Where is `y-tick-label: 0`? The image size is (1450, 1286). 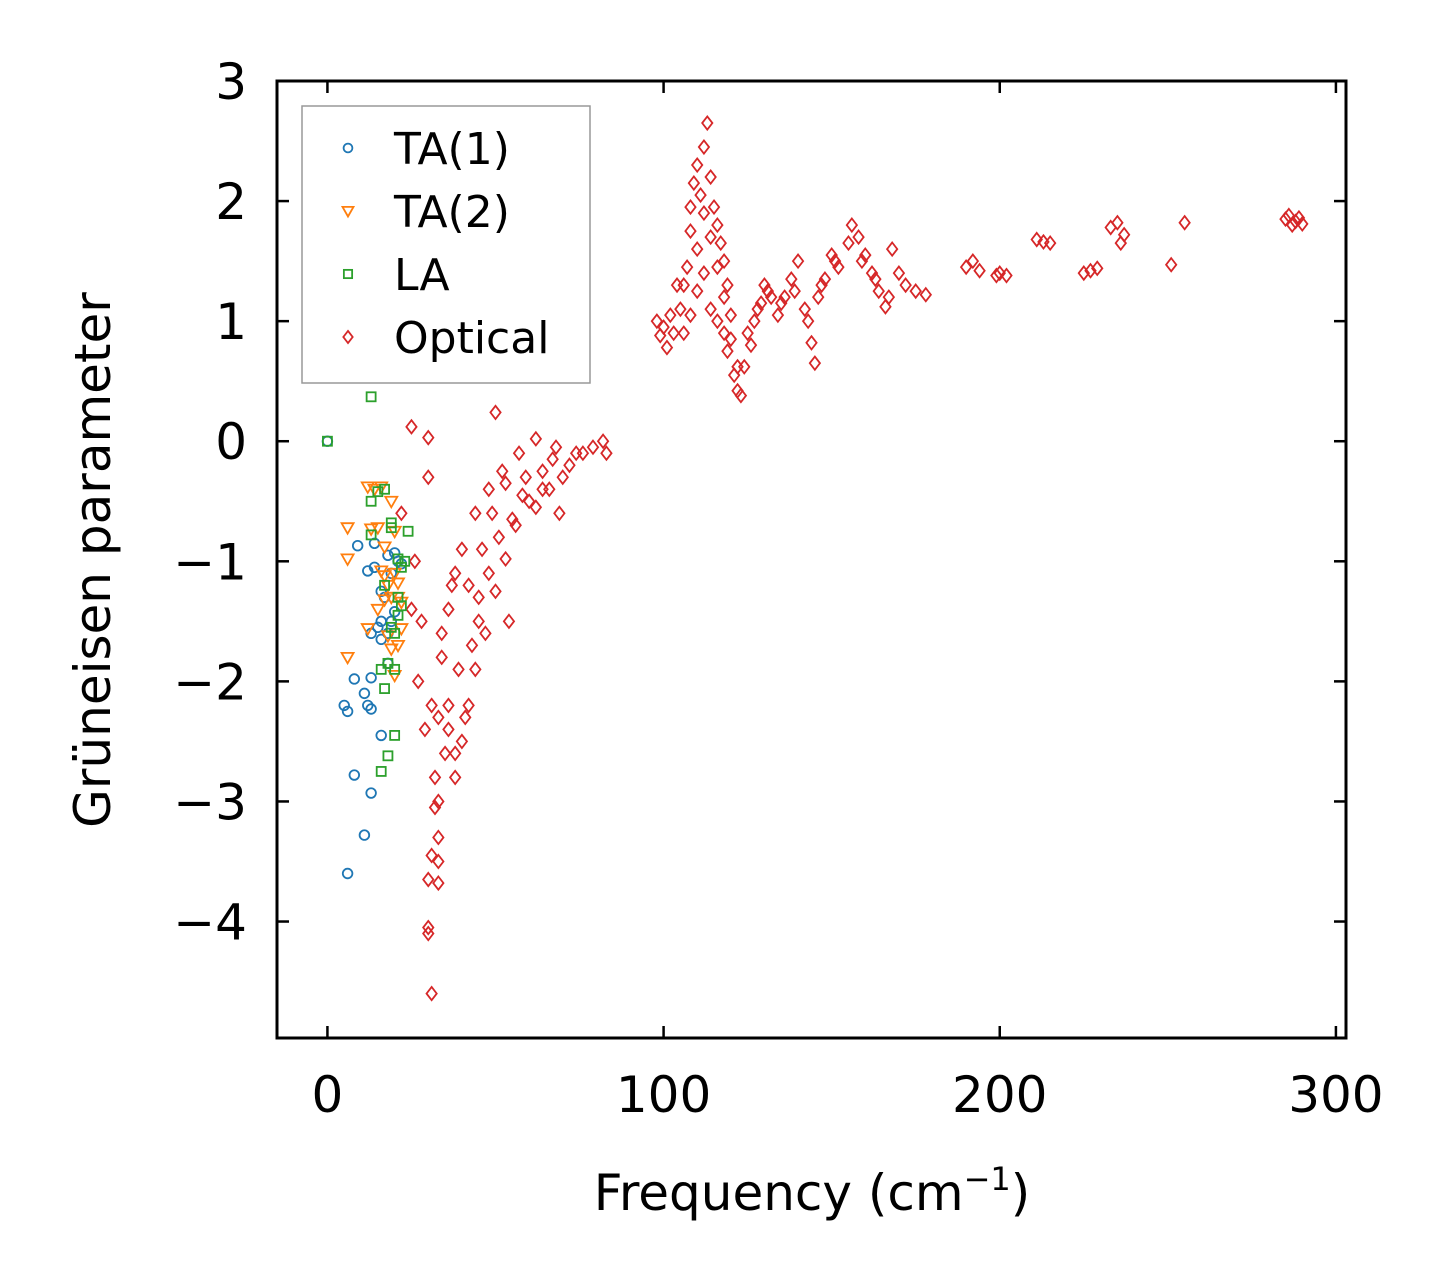 y-tick-label: 0 is located at coordinates (231, 442).